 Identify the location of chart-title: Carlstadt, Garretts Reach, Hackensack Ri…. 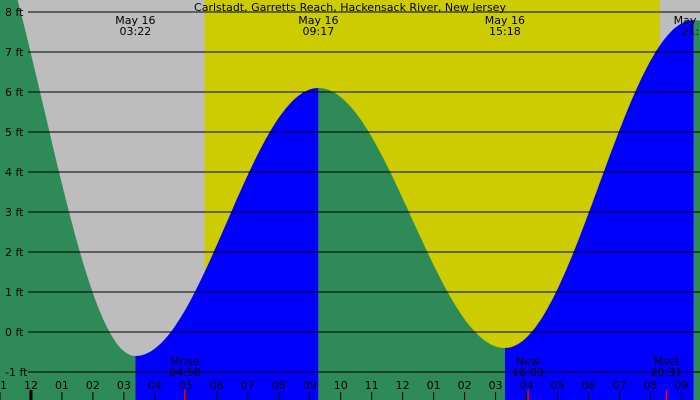
(350, 7).